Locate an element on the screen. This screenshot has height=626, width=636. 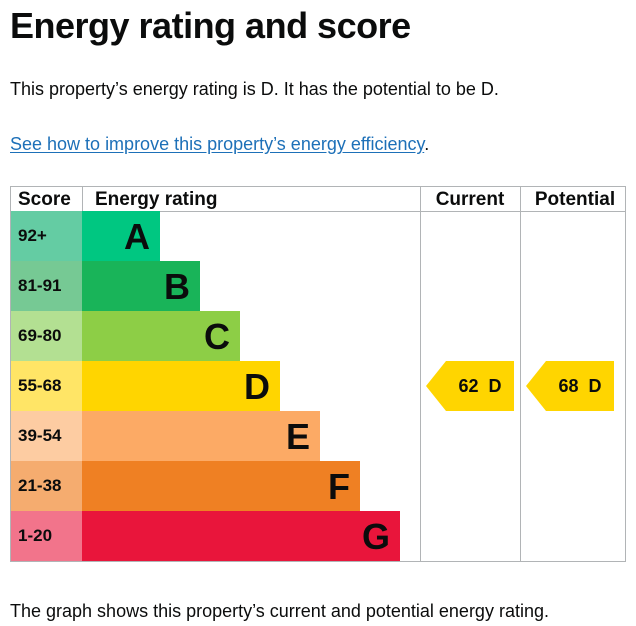
rating-bar-c is located at coordinates (161, 336).